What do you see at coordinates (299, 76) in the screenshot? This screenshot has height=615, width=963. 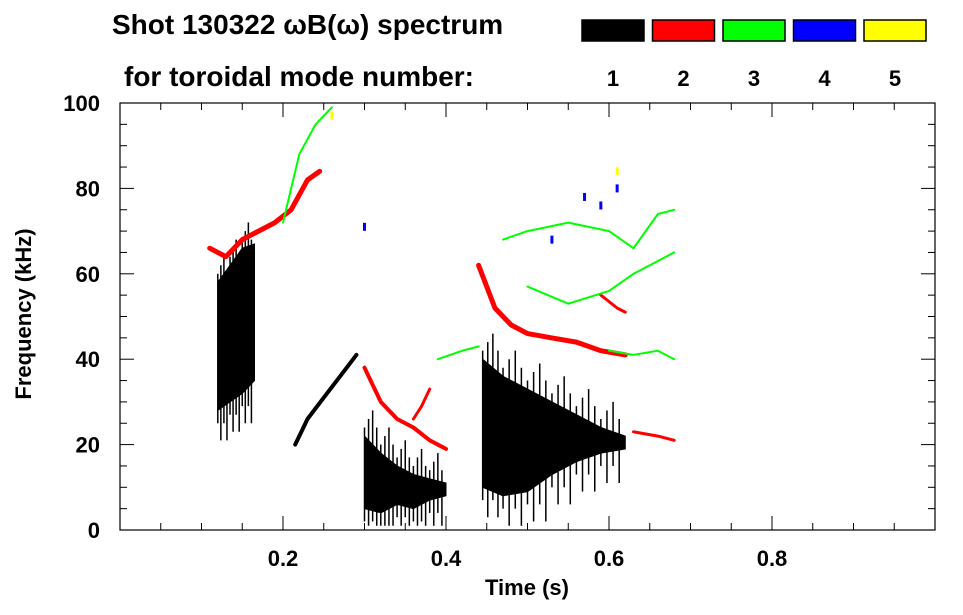 I see `title-line-2: for toroidal mode number:` at bounding box center [299, 76].